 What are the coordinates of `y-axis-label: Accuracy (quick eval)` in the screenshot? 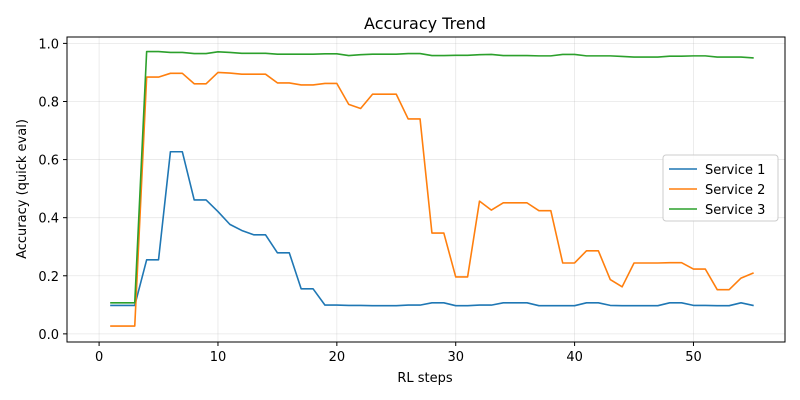 It's located at (22, 189).